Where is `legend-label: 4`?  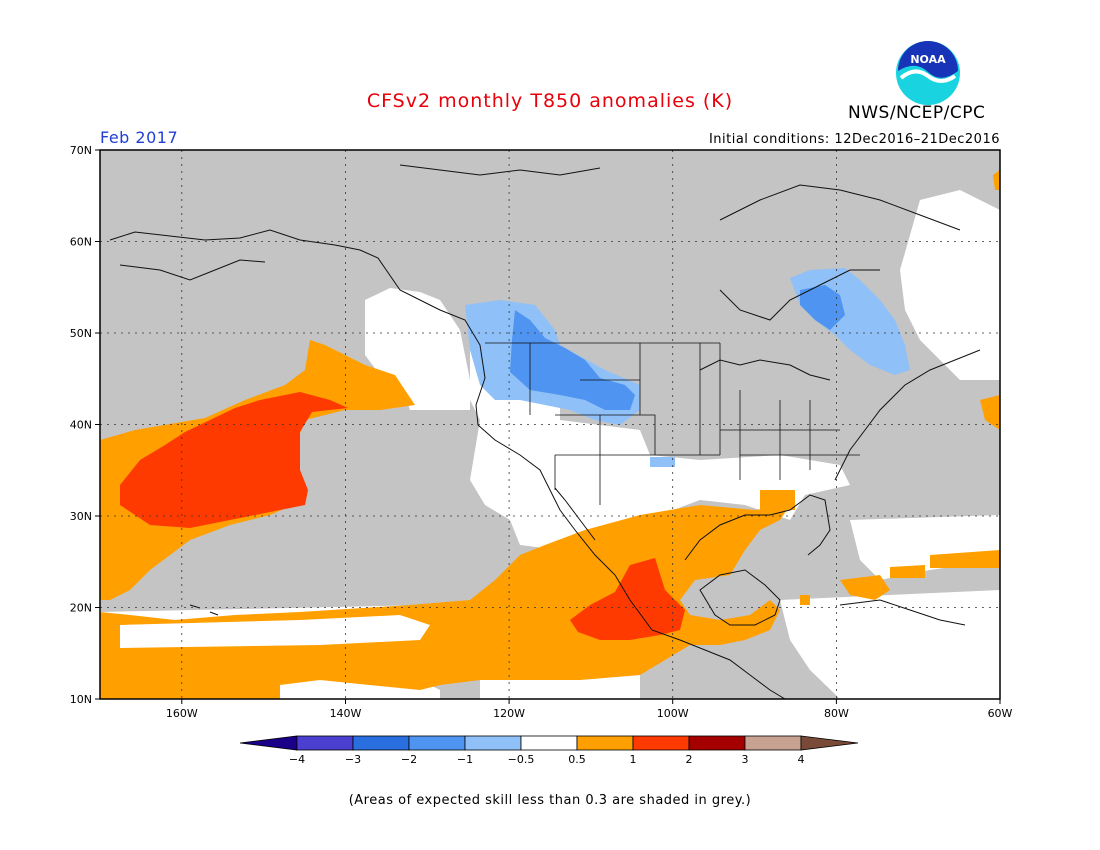
legend-label: 4 is located at coordinates (801, 759).